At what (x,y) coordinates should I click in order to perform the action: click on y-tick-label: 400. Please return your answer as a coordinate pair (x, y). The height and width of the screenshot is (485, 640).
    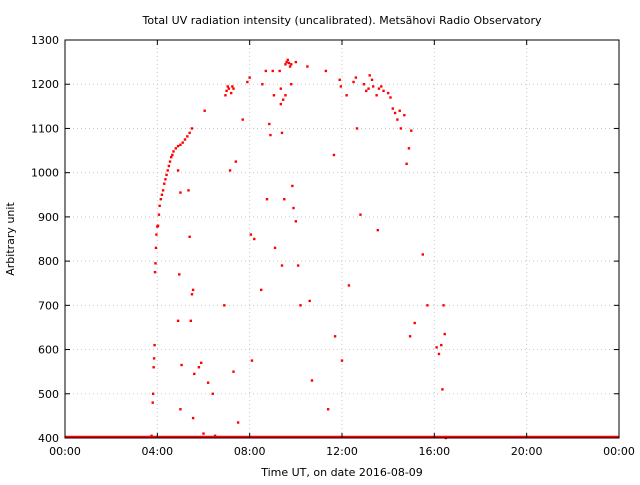
    Looking at the image, I should click on (48, 438).